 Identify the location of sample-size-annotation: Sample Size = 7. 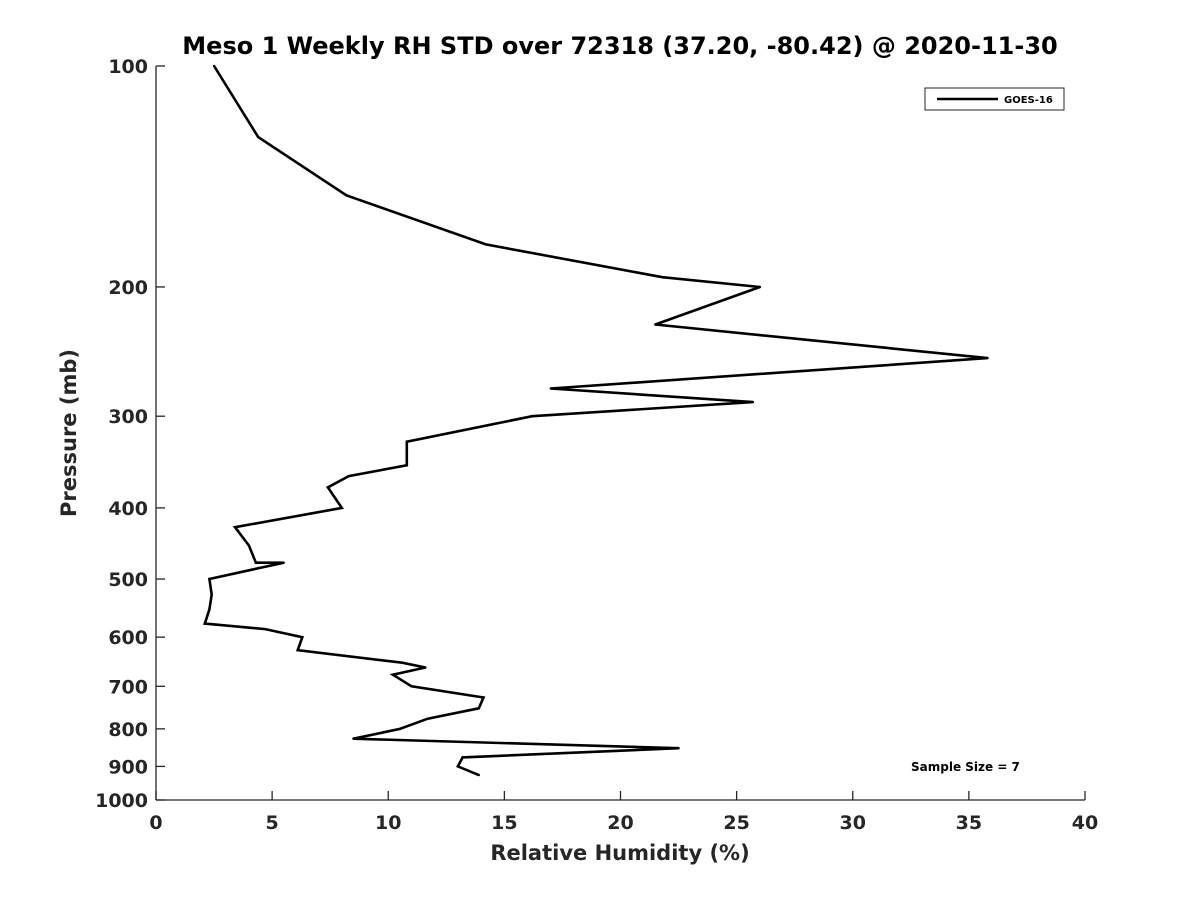
(965, 767).